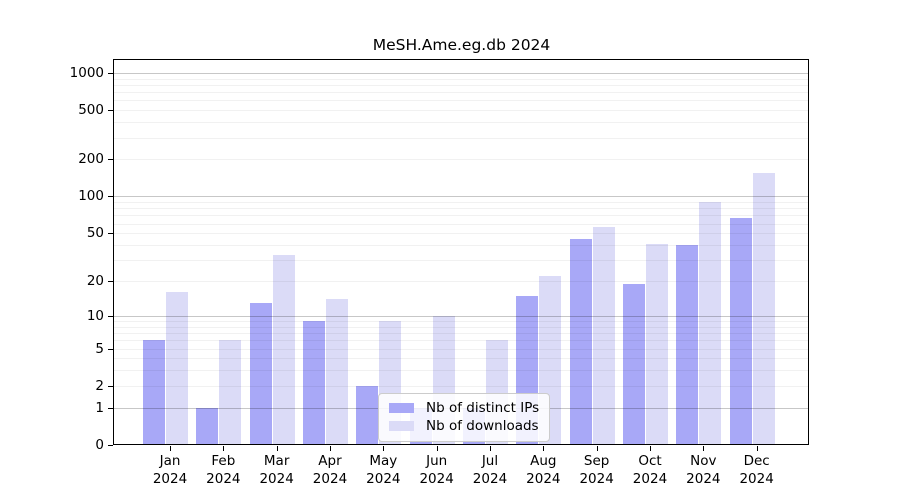 Image resolution: width=900 pixels, height=500 pixels. I want to click on y-axis-tick-label: 1, so click(99, 407).